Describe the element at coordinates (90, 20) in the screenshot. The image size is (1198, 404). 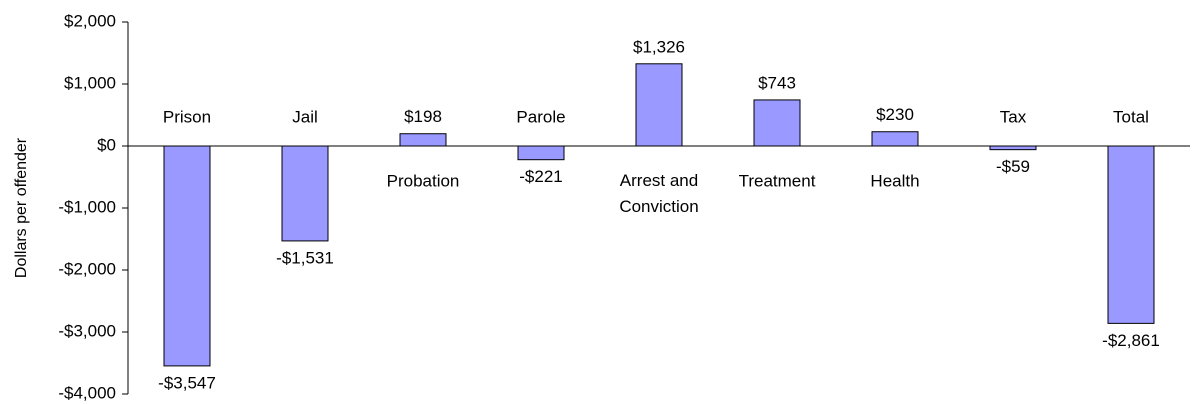
I see `y-tick-label: $2,000` at that location.